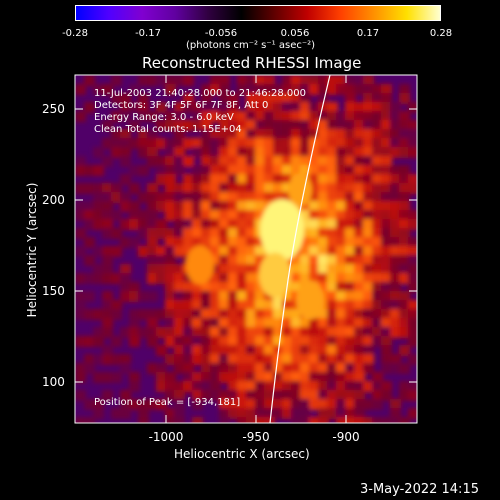 This screenshot has width=500, height=500. I want to click on heatmap-core, so click(300, 190).